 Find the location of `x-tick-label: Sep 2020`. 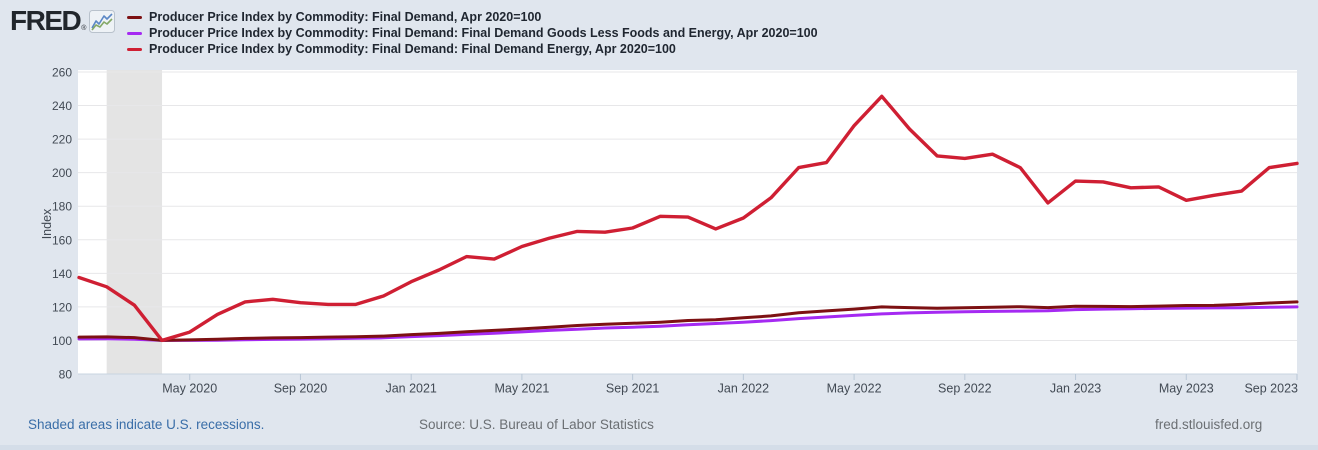

x-tick-label: Sep 2020 is located at coordinates (301, 389).